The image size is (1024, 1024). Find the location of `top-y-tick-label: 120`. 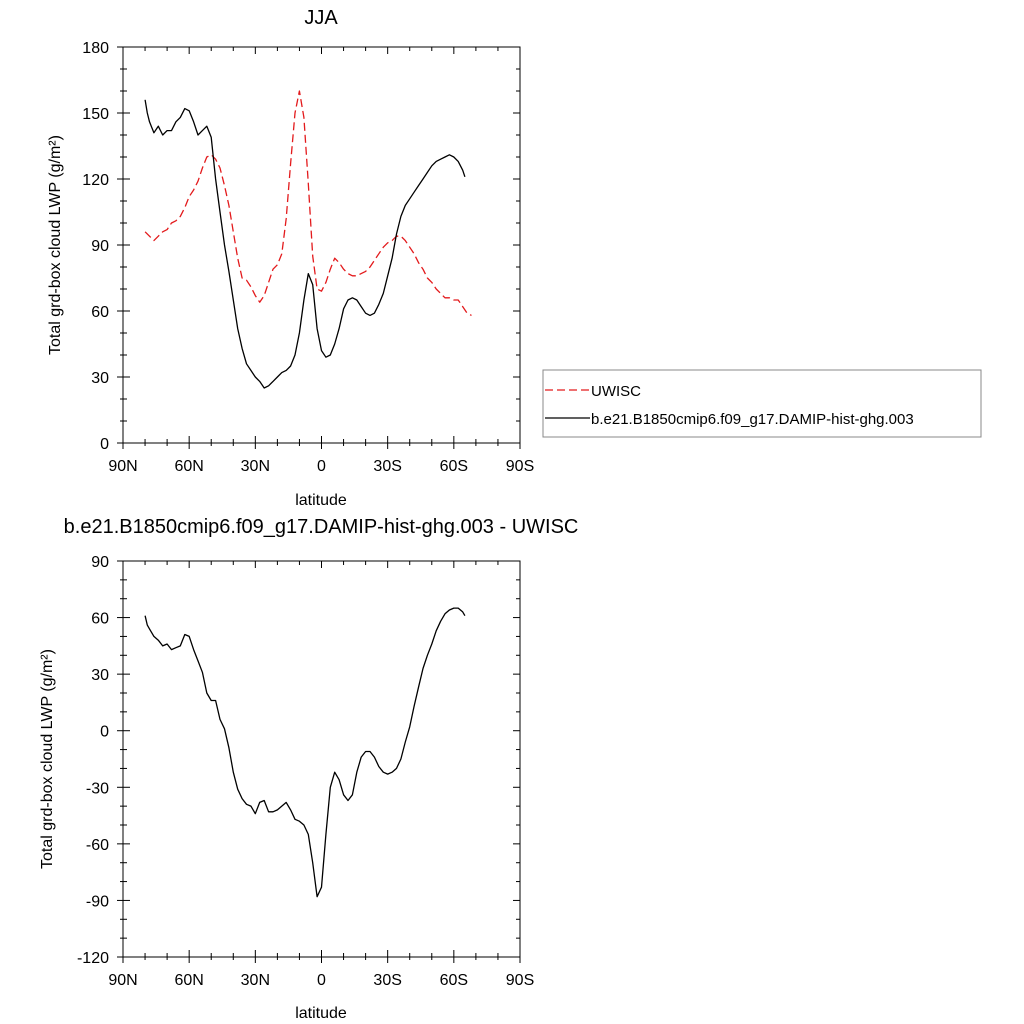

top-y-tick-label: 120 is located at coordinates (95, 180).